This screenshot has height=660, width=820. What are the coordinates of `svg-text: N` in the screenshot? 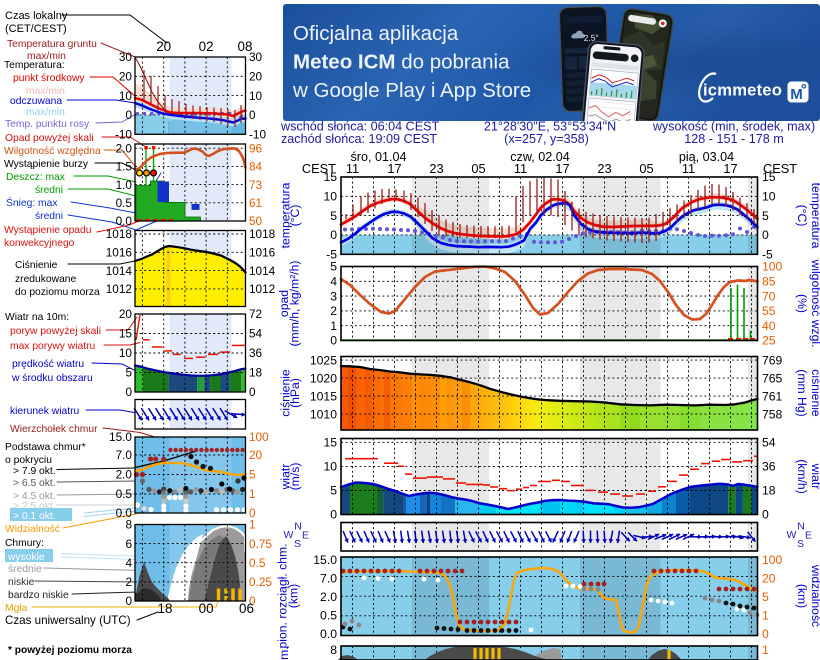 It's located at (801, 527).